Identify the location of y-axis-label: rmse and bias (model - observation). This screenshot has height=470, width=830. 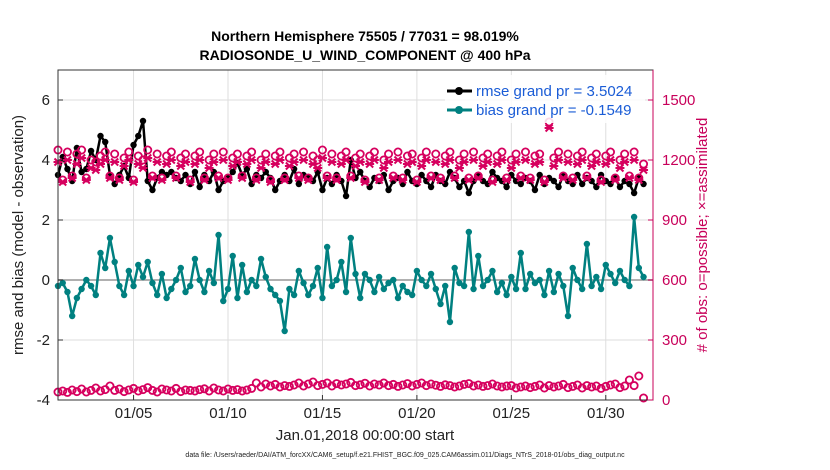
(18, 235).